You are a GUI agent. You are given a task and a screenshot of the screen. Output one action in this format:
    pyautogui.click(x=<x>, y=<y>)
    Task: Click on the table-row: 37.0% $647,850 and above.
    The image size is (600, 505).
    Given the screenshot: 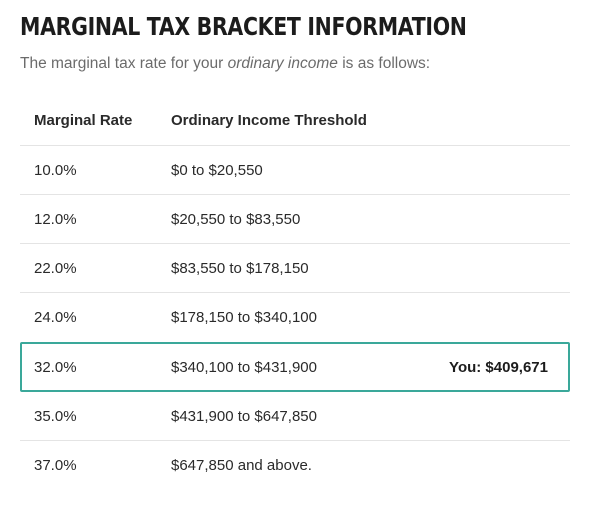 What is the action you would take?
    pyautogui.click(x=295, y=465)
    